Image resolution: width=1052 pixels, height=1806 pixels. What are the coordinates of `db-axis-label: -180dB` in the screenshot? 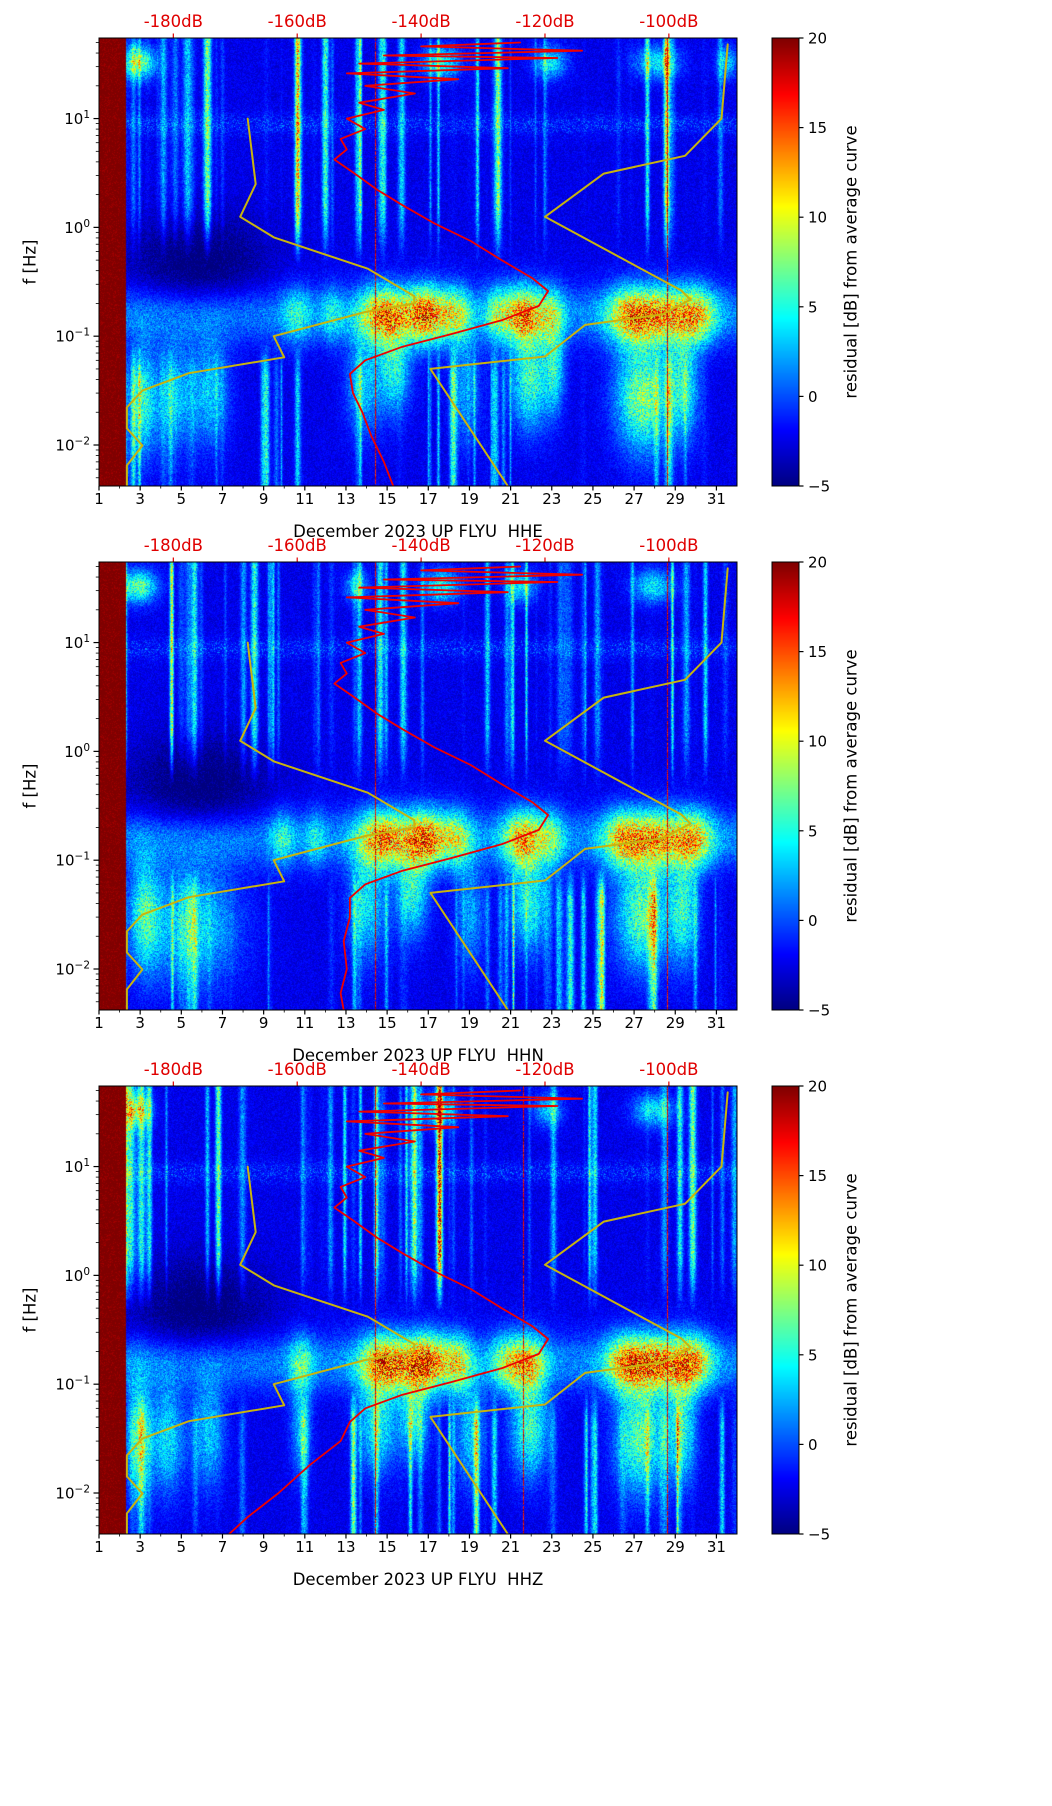 It's located at (173, 21).